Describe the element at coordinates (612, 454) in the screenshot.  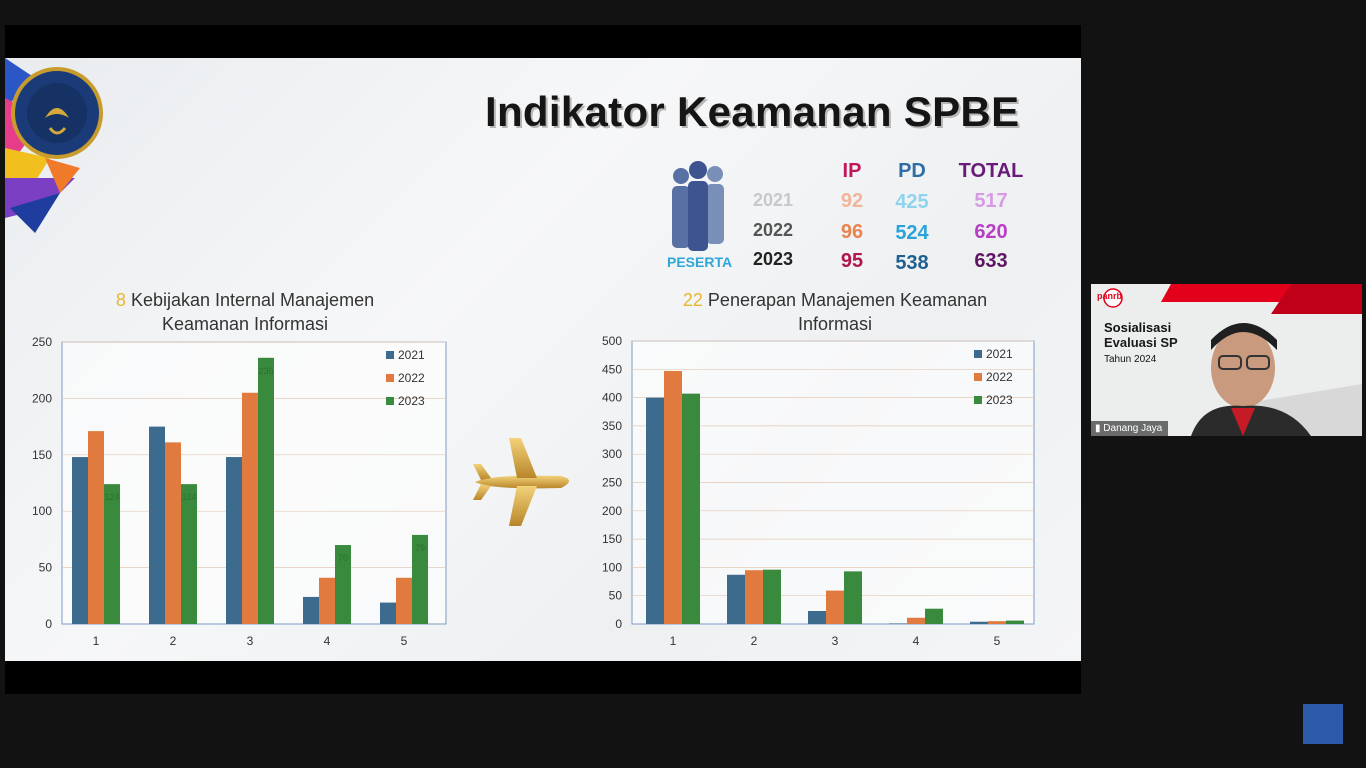
I see `y-tick-label: 300` at that location.